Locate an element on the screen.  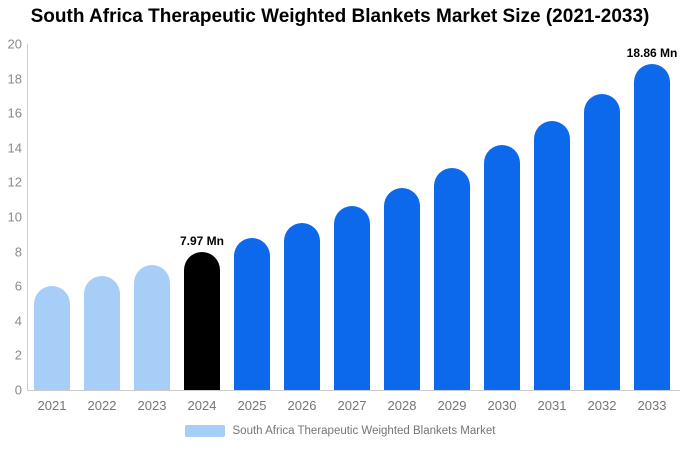
bar-2030 is located at coordinates (502, 267).